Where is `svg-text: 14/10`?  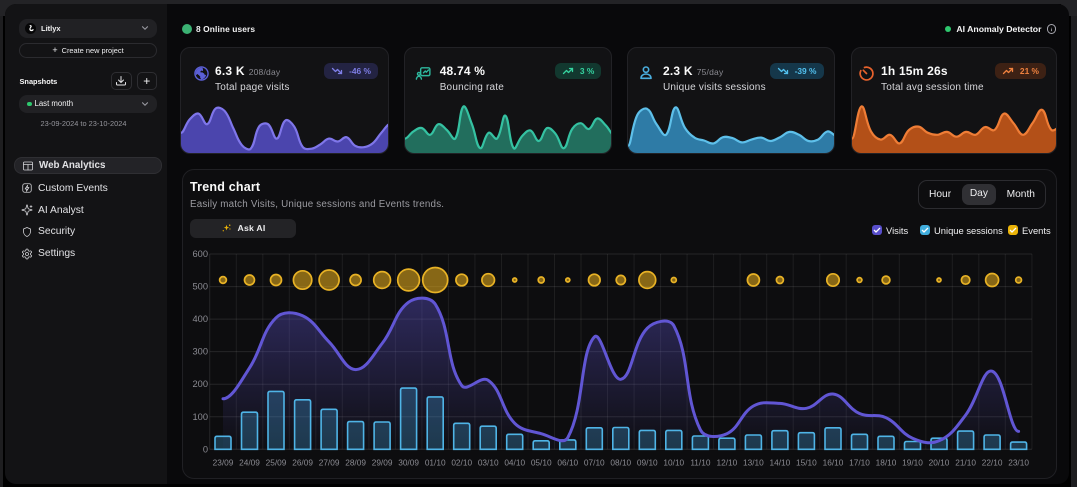
svg-text: 14/10 is located at coordinates (780, 463).